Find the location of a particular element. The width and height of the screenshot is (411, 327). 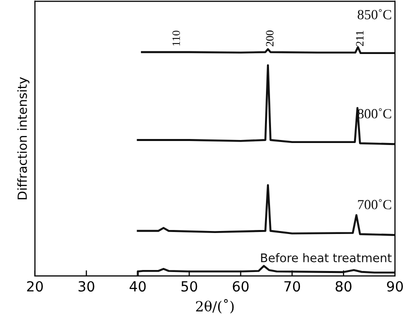

text: 200 is located at coordinates (270, 38).